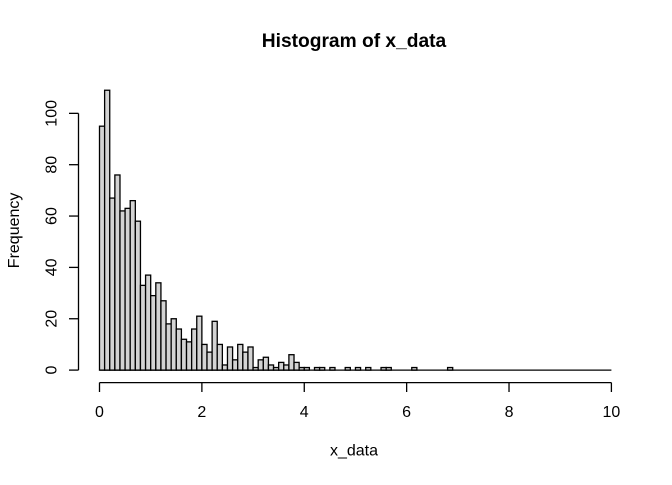 This screenshot has width=672, height=485. Describe the element at coordinates (304, 412) in the screenshot. I see `svg-text: 4` at that location.